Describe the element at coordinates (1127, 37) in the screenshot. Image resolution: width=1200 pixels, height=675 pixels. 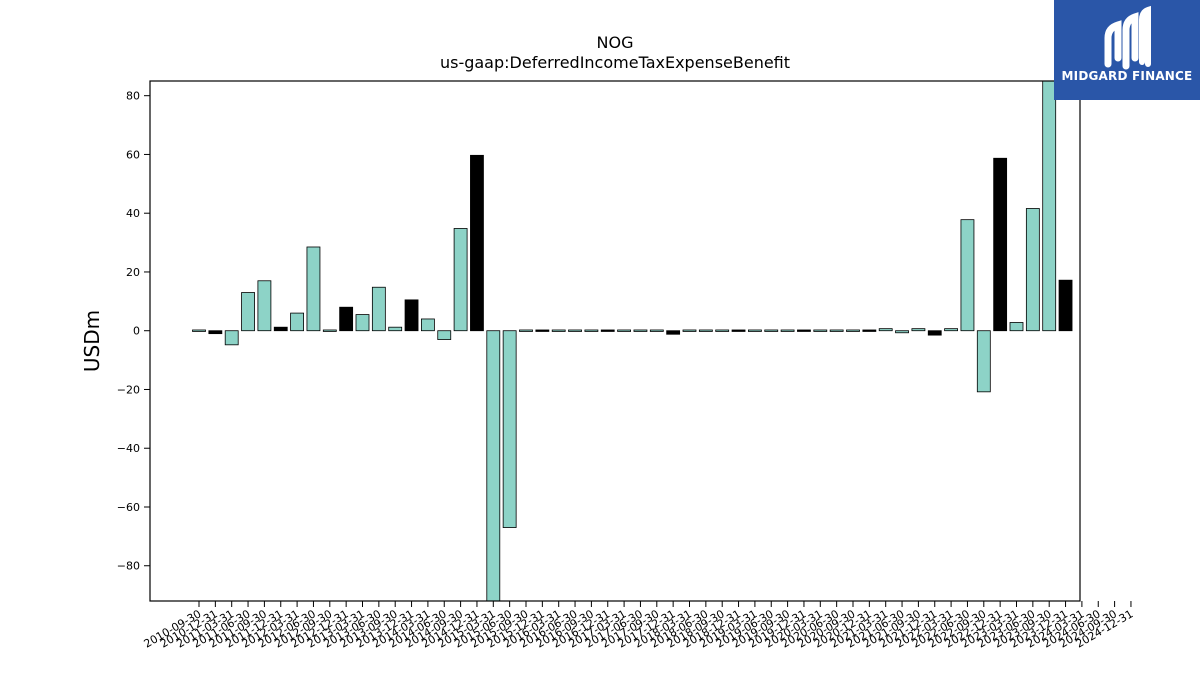
I see `midgard-m-logo-icon` at that location.